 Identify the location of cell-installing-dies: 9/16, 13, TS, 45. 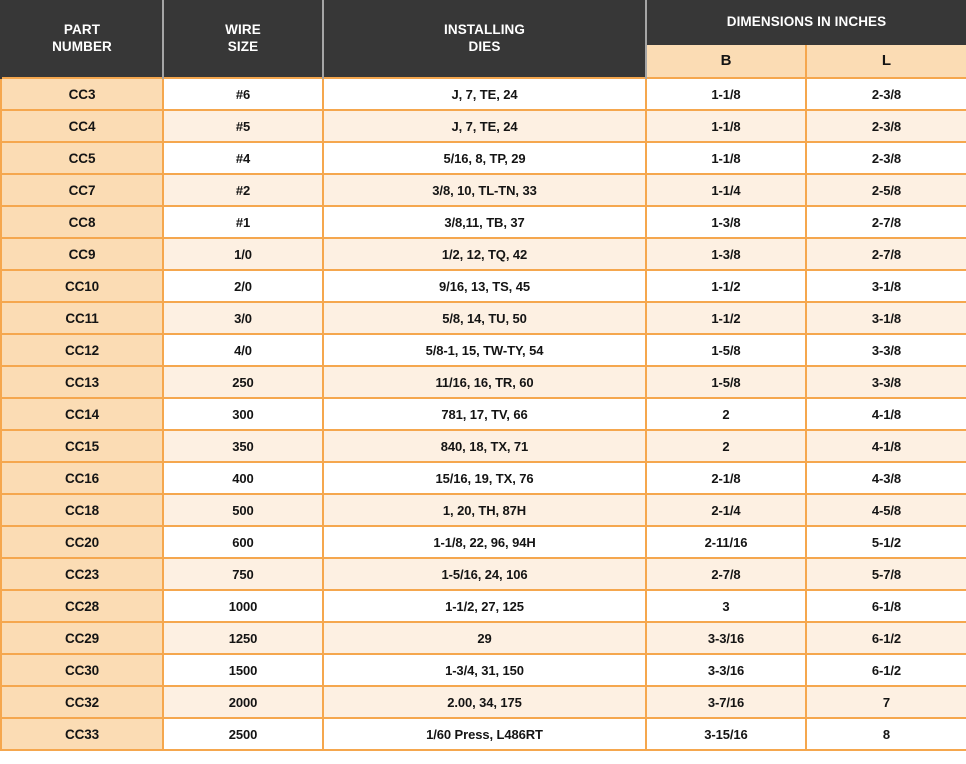
(484, 286).